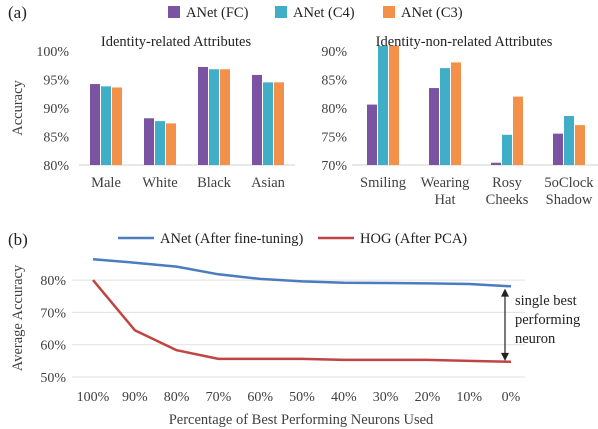 The width and height of the screenshot is (598, 429). Describe the element at coordinates (507, 200) in the screenshot. I see `non-identity-chart-category-3-line-2: Cheeks` at that location.